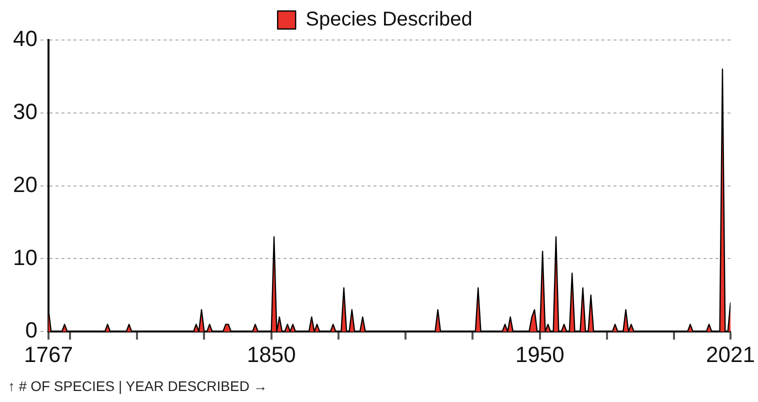  What do you see at coordinates (25, 111) in the screenshot?
I see `y-tick-label: 30` at bounding box center [25, 111].